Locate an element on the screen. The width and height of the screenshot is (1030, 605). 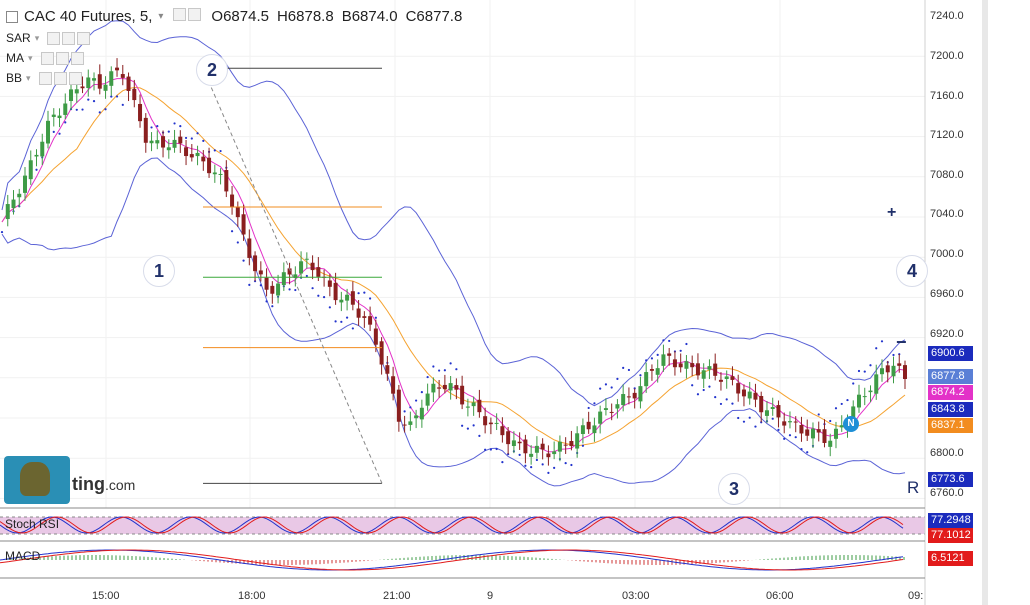
indicator-label: SAR is located at coordinates (18, 38).